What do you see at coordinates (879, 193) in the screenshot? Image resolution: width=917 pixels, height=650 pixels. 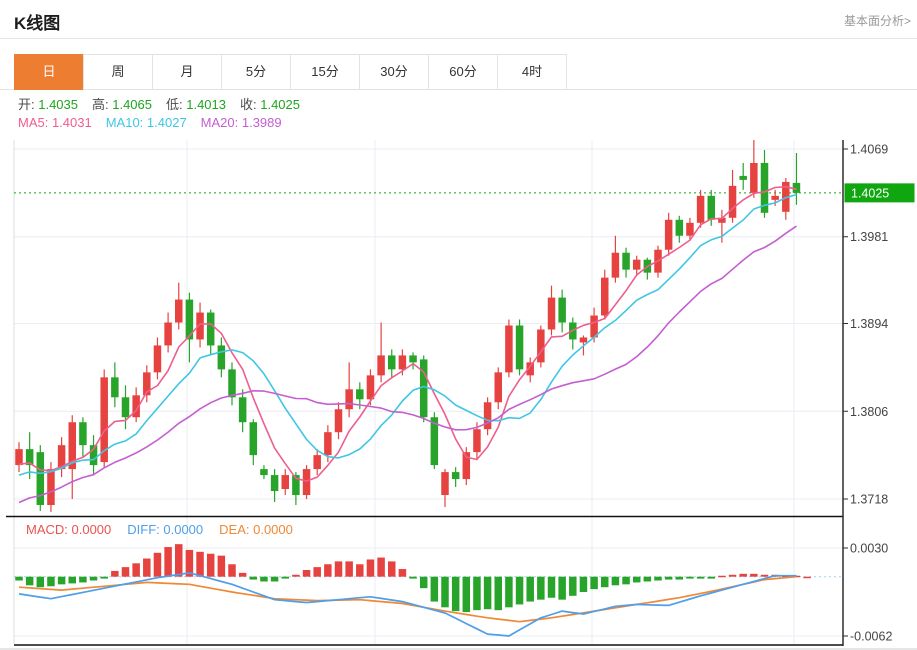 I see `current-price-badge` at bounding box center [879, 193].